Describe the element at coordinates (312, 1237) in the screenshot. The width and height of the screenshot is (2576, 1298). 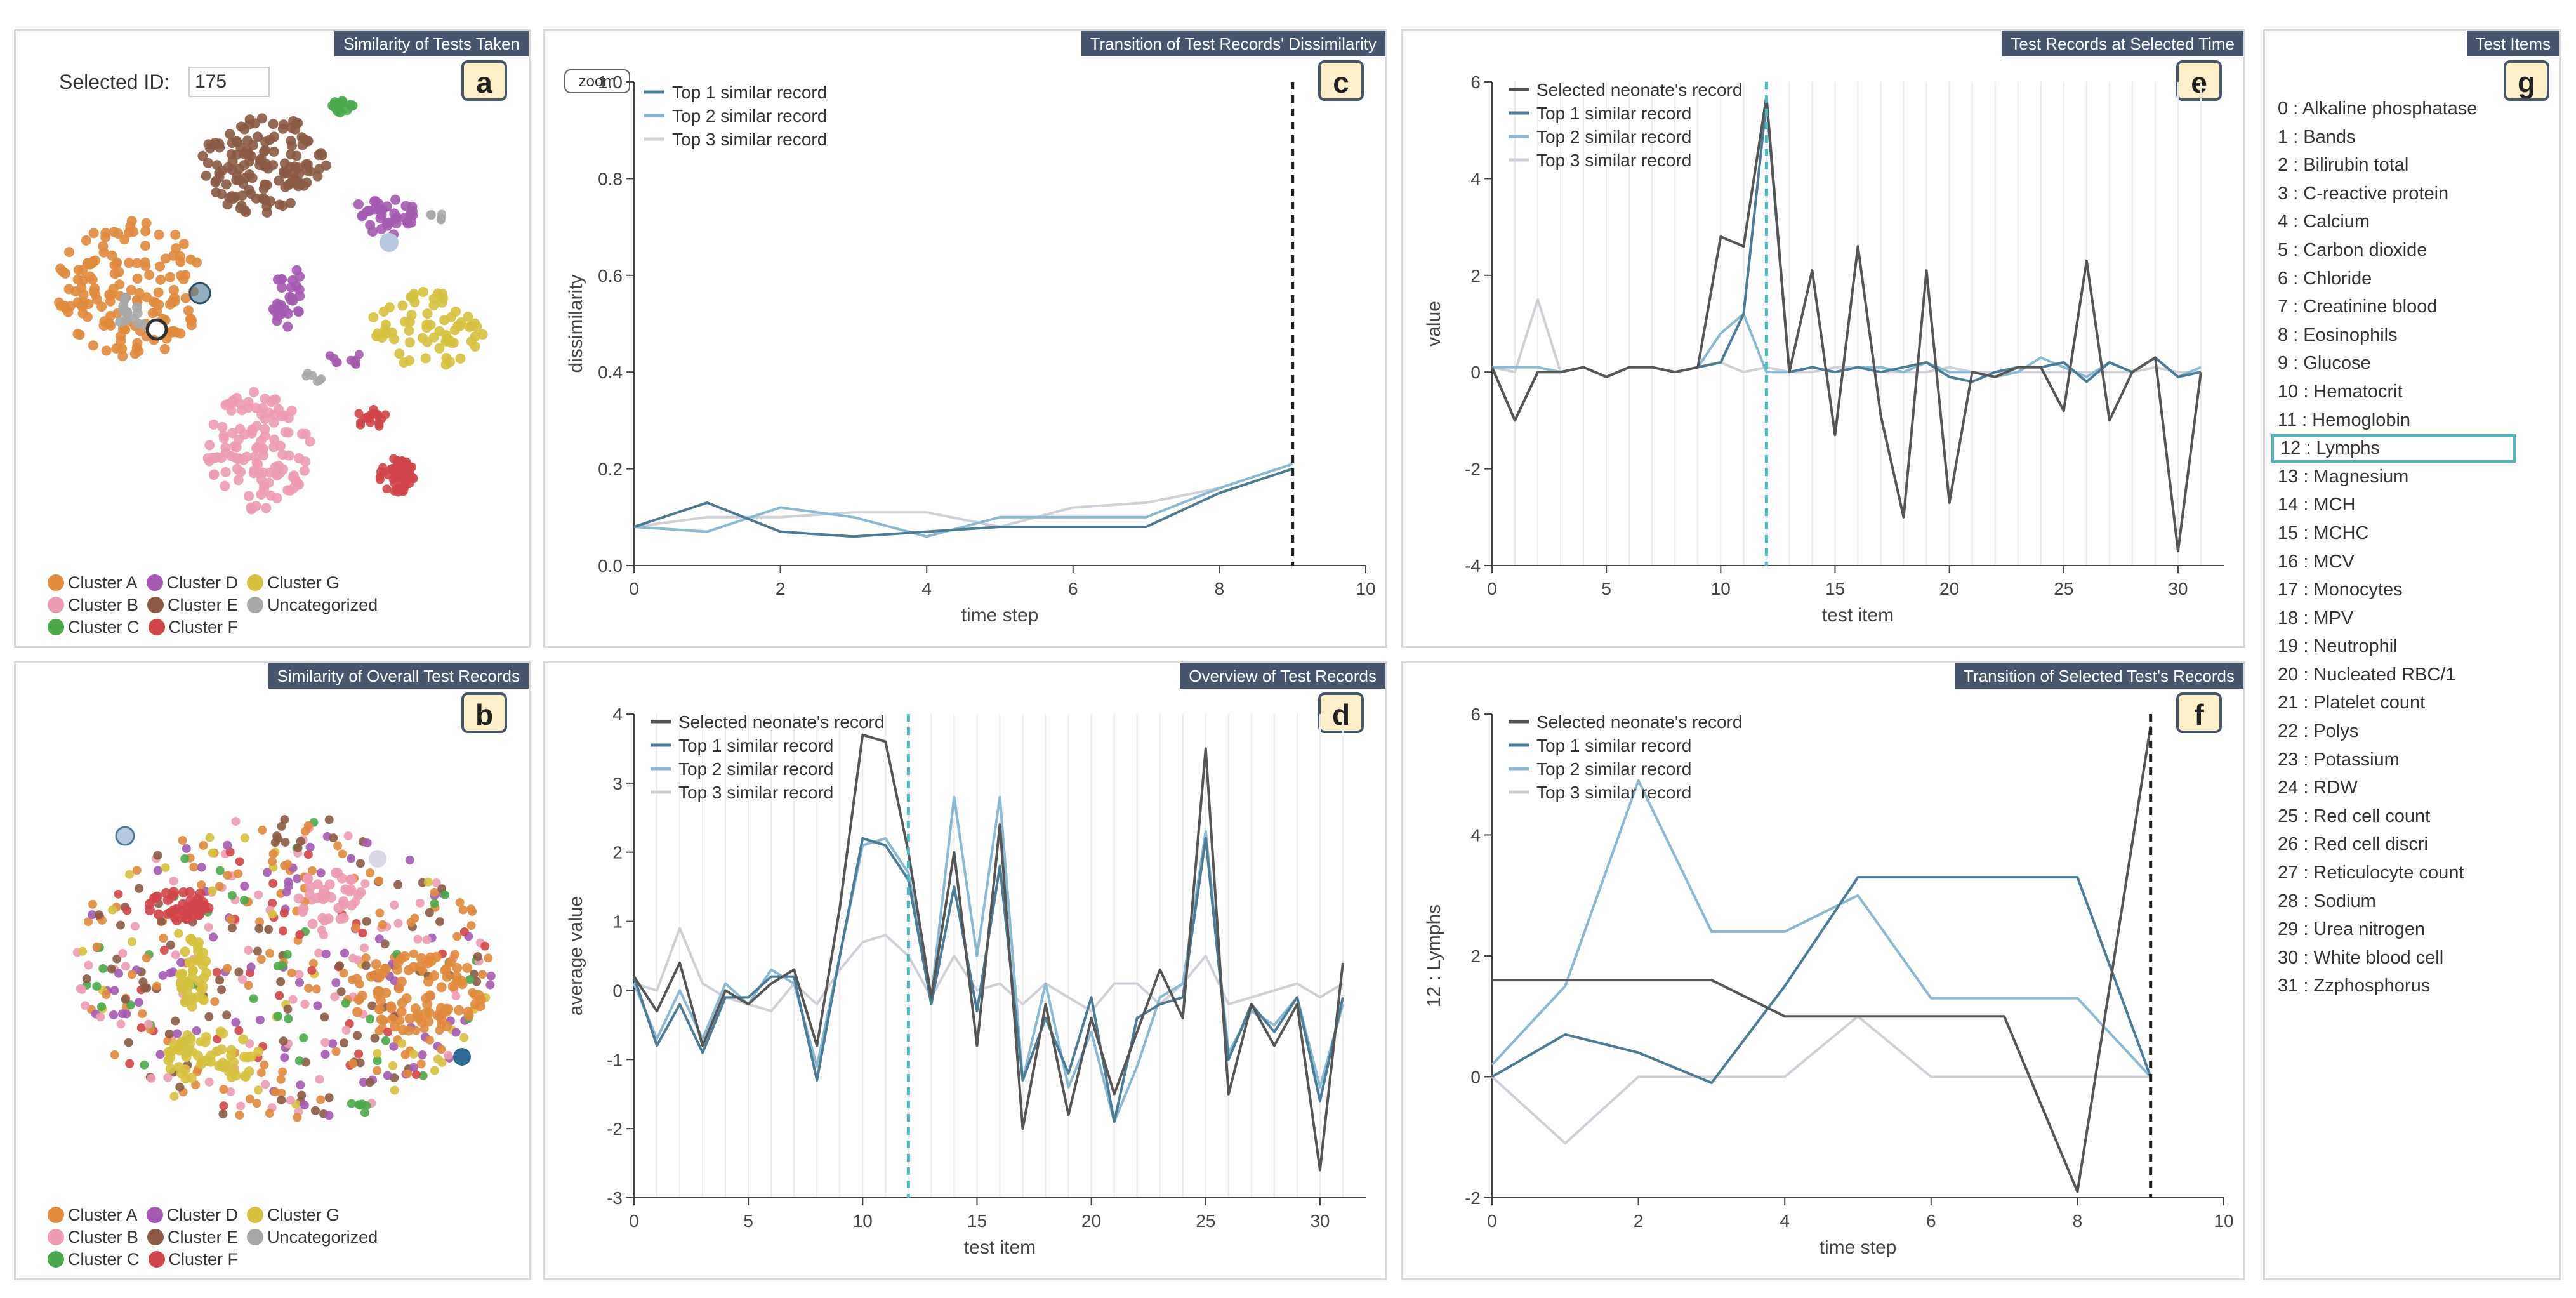
I see `legend-uncategorized: Uncategorized` at that location.